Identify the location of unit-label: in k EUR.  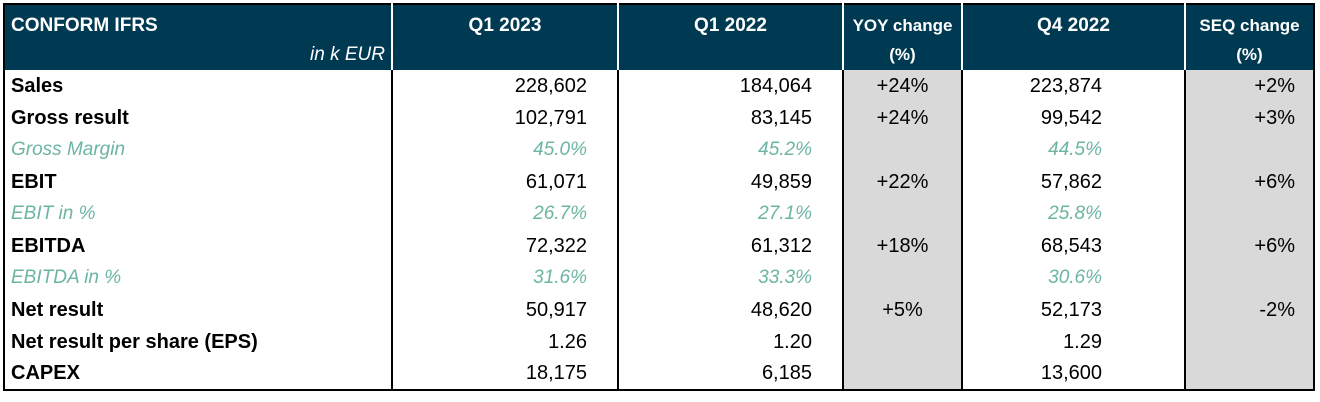
(347, 54).